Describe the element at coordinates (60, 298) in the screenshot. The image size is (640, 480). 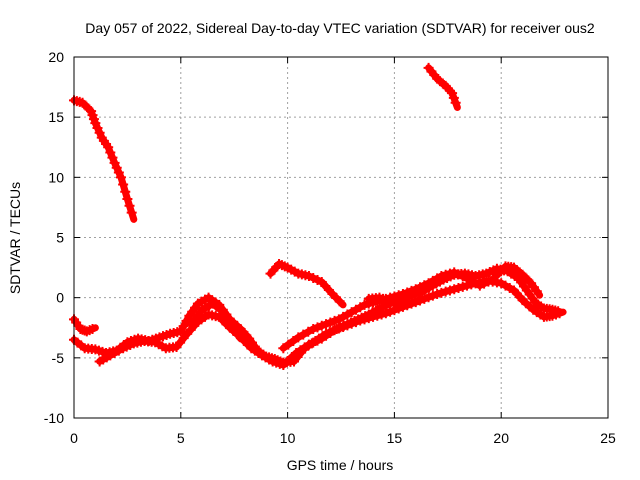
I see `y-tick-label: 0` at that location.